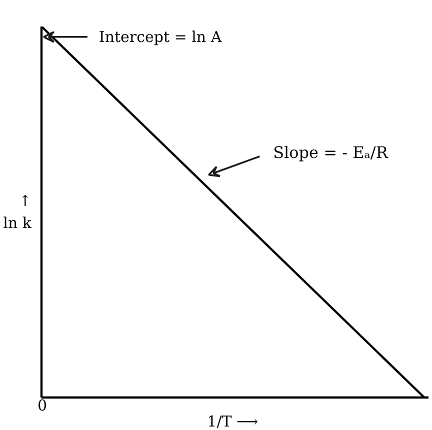 The width and height of the screenshot is (432, 430). Describe the element at coordinates (331, 152) in the screenshot. I see `annotation: Slope = - Eₐ/R` at that location.